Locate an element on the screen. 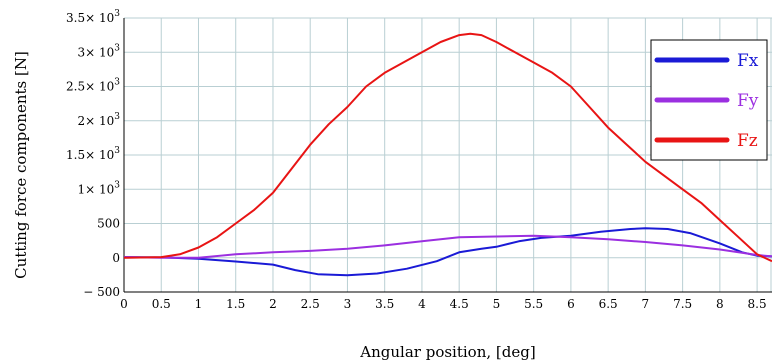 The height and width of the screenshot is (363, 772). x-tick-label: 0 is located at coordinates (124, 304).